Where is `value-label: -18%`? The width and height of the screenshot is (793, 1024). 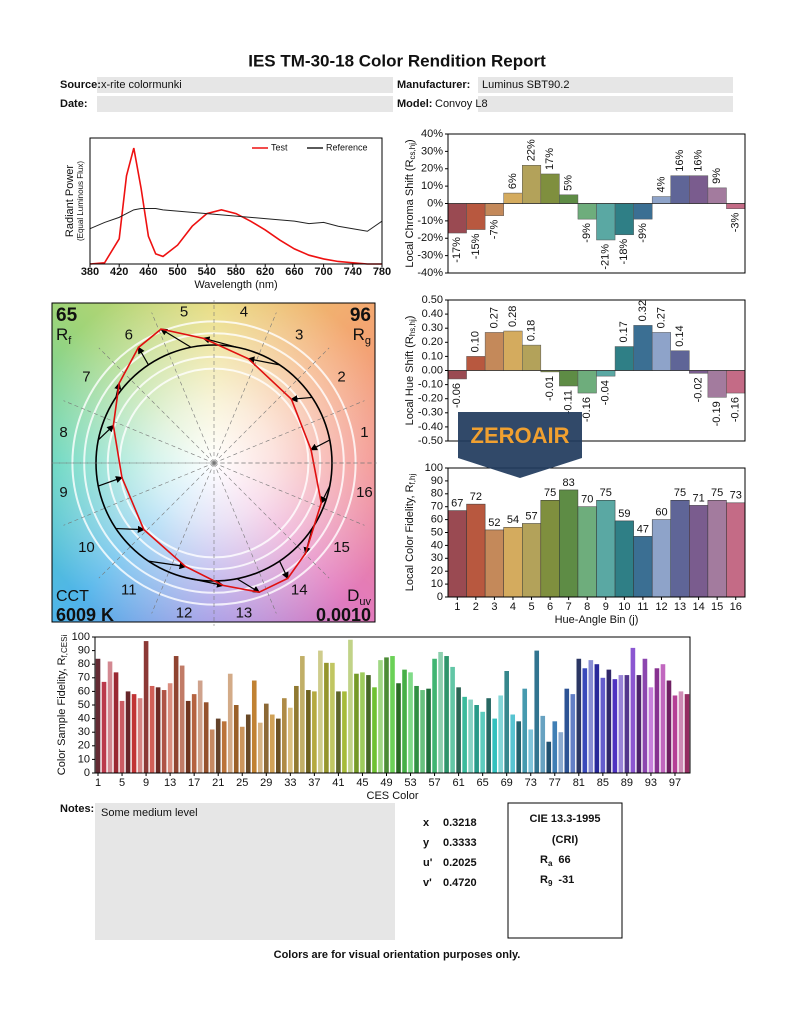
value-label: -18% is located at coordinates (624, 252).